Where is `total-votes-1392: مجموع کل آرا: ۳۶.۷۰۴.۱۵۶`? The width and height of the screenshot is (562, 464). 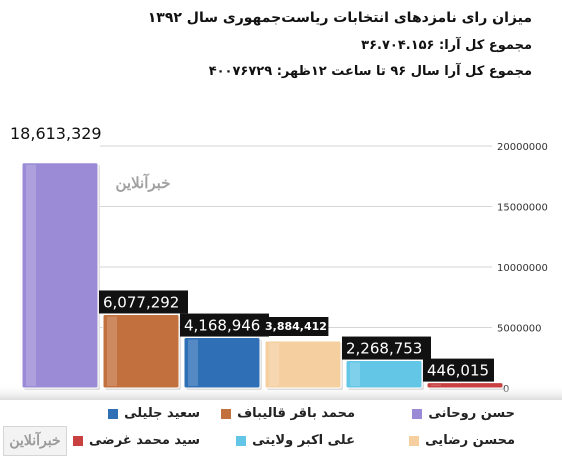
total-votes-1392: مجموع کل آرا: ۳۶.۷۰۴.۱۵۶ is located at coordinates (446, 45).